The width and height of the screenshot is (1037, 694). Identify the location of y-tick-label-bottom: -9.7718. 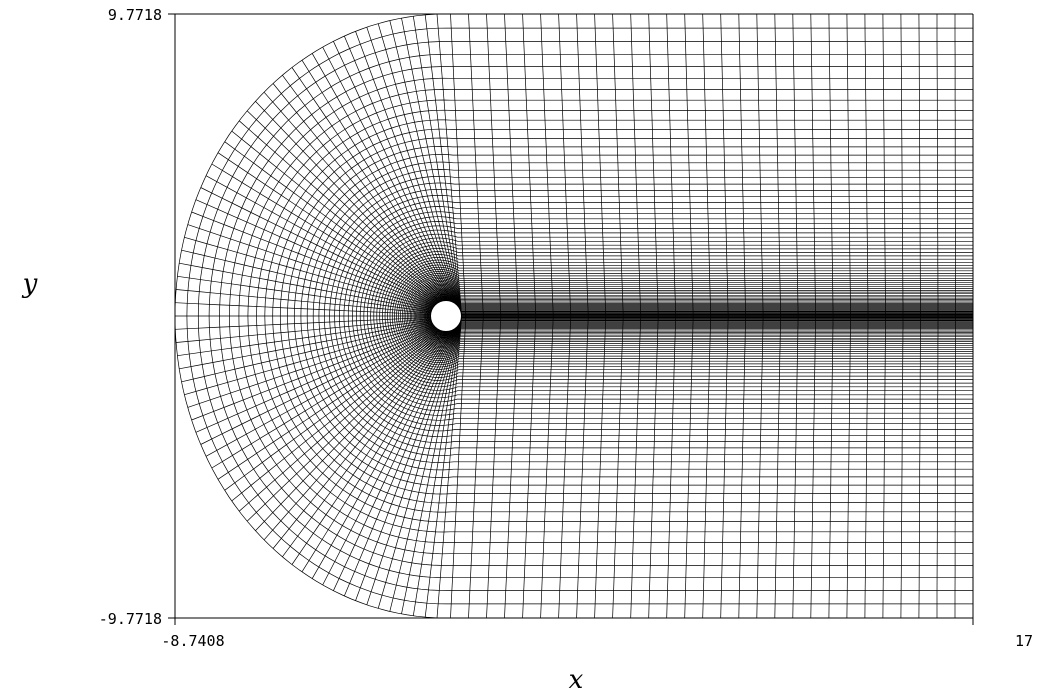
(130, 619).